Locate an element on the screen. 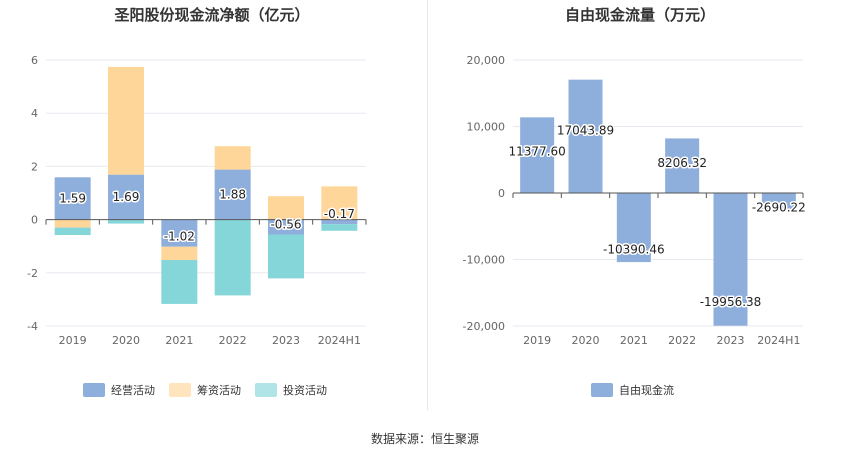 The height and width of the screenshot is (463, 850). data-label: -0.17 is located at coordinates (339, 214).